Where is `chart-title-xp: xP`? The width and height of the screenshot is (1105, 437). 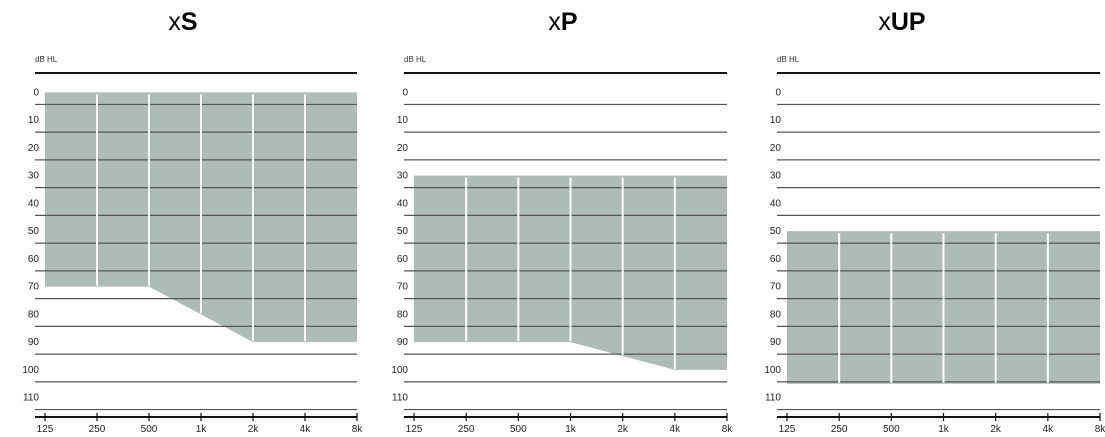 chart-title-xp: xP is located at coordinates (563, 22).